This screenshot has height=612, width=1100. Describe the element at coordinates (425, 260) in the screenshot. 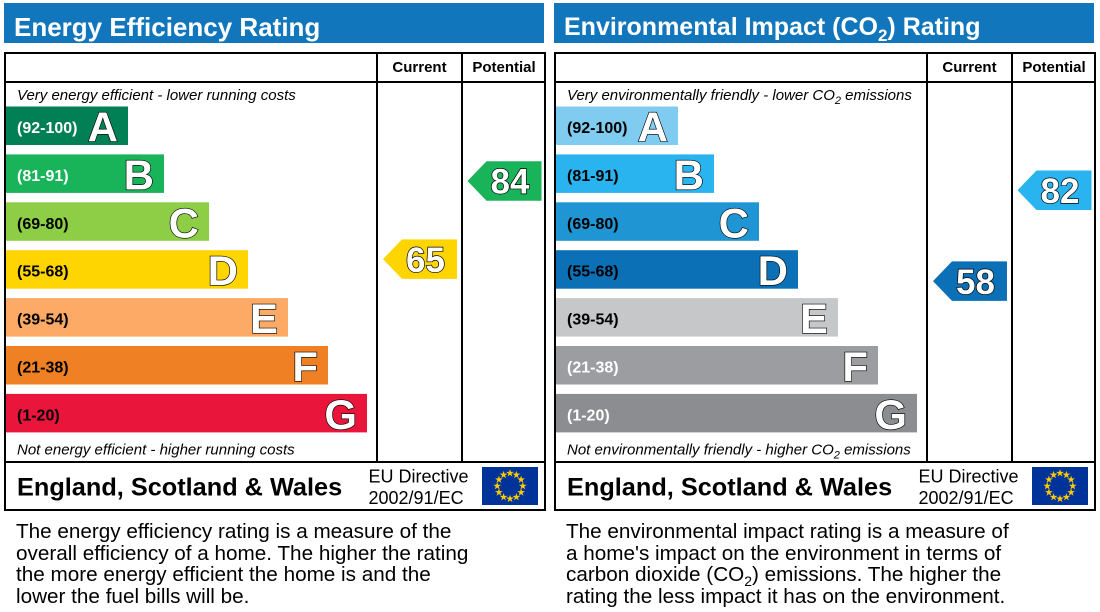

I see `svg-text: 65` at that location.